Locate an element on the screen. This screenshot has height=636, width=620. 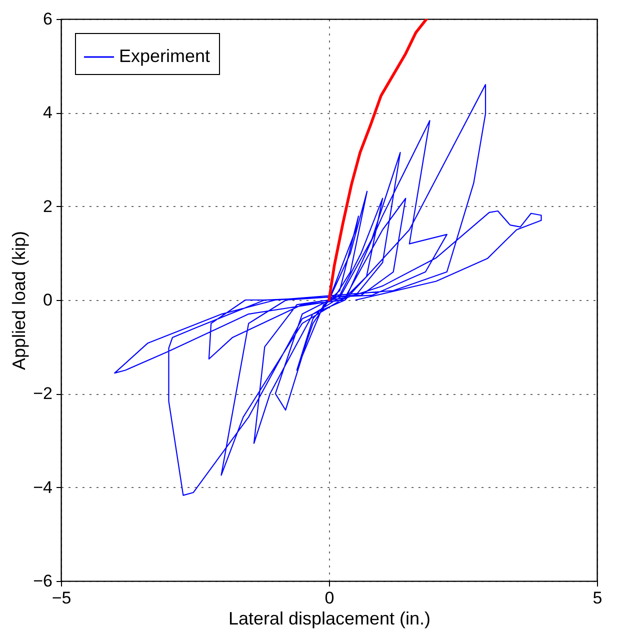
legend-label: Experiment is located at coordinates (164, 56).